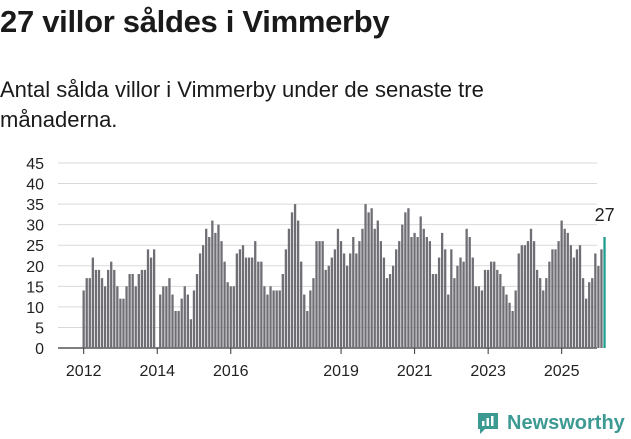 Image resolution: width=631 pixels, height=439 pixels. I want to click on y-tick-label: 40, so click(35, 185).